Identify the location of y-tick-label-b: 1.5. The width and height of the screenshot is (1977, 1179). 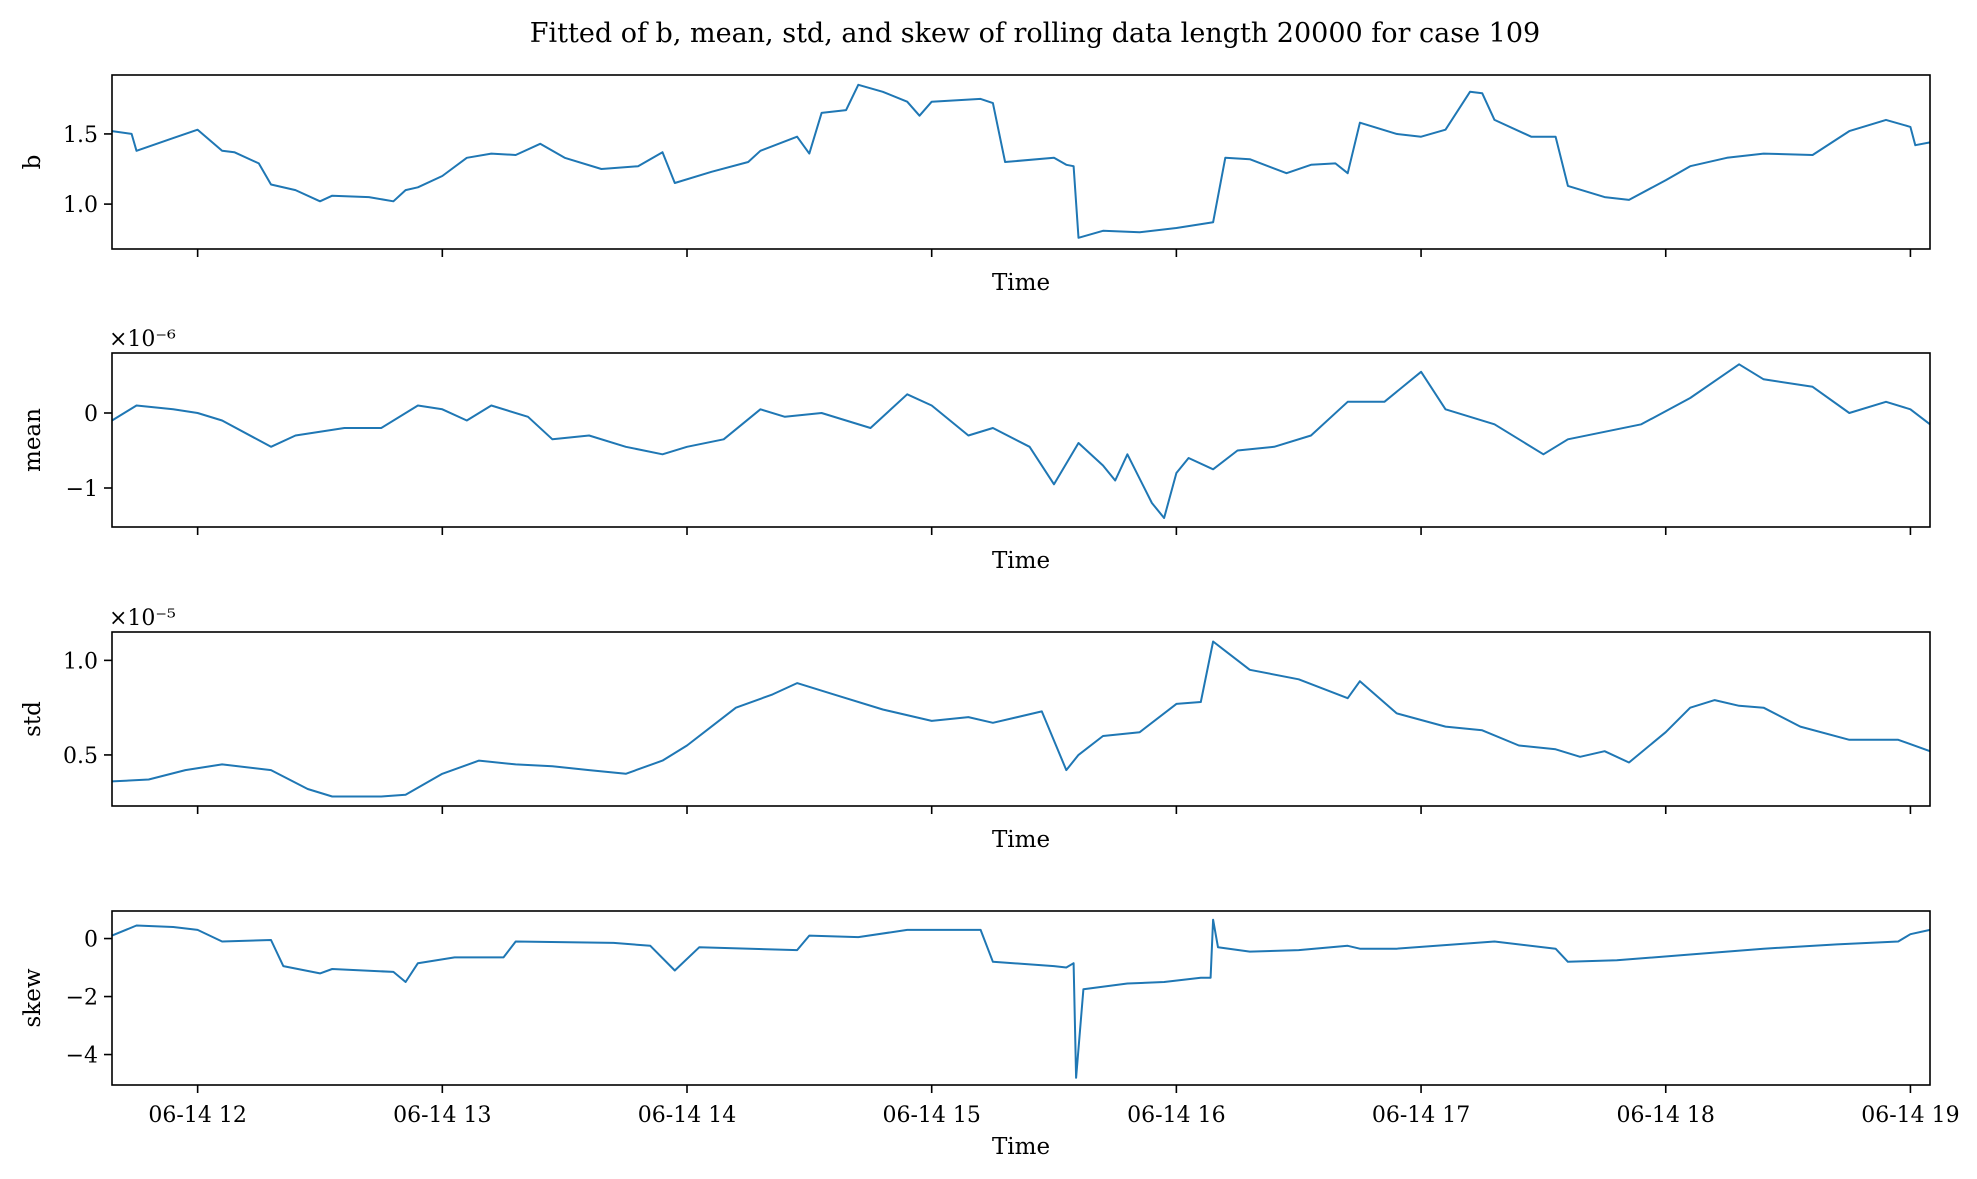
(80, 135).